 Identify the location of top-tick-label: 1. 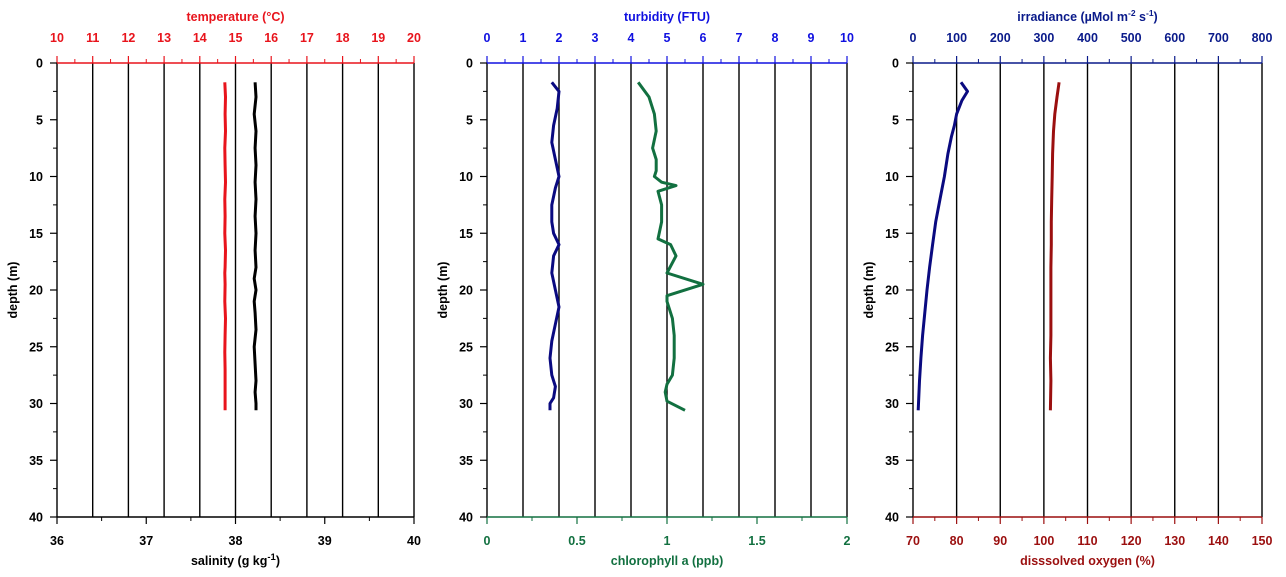
(523, 38).